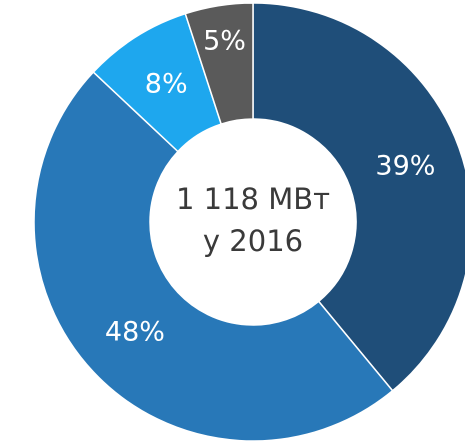 The height and width of the screenshot is (441, 465). Describe the element at coordinates (219, 63) in the screenshot. I see `donut-slice` at that location.